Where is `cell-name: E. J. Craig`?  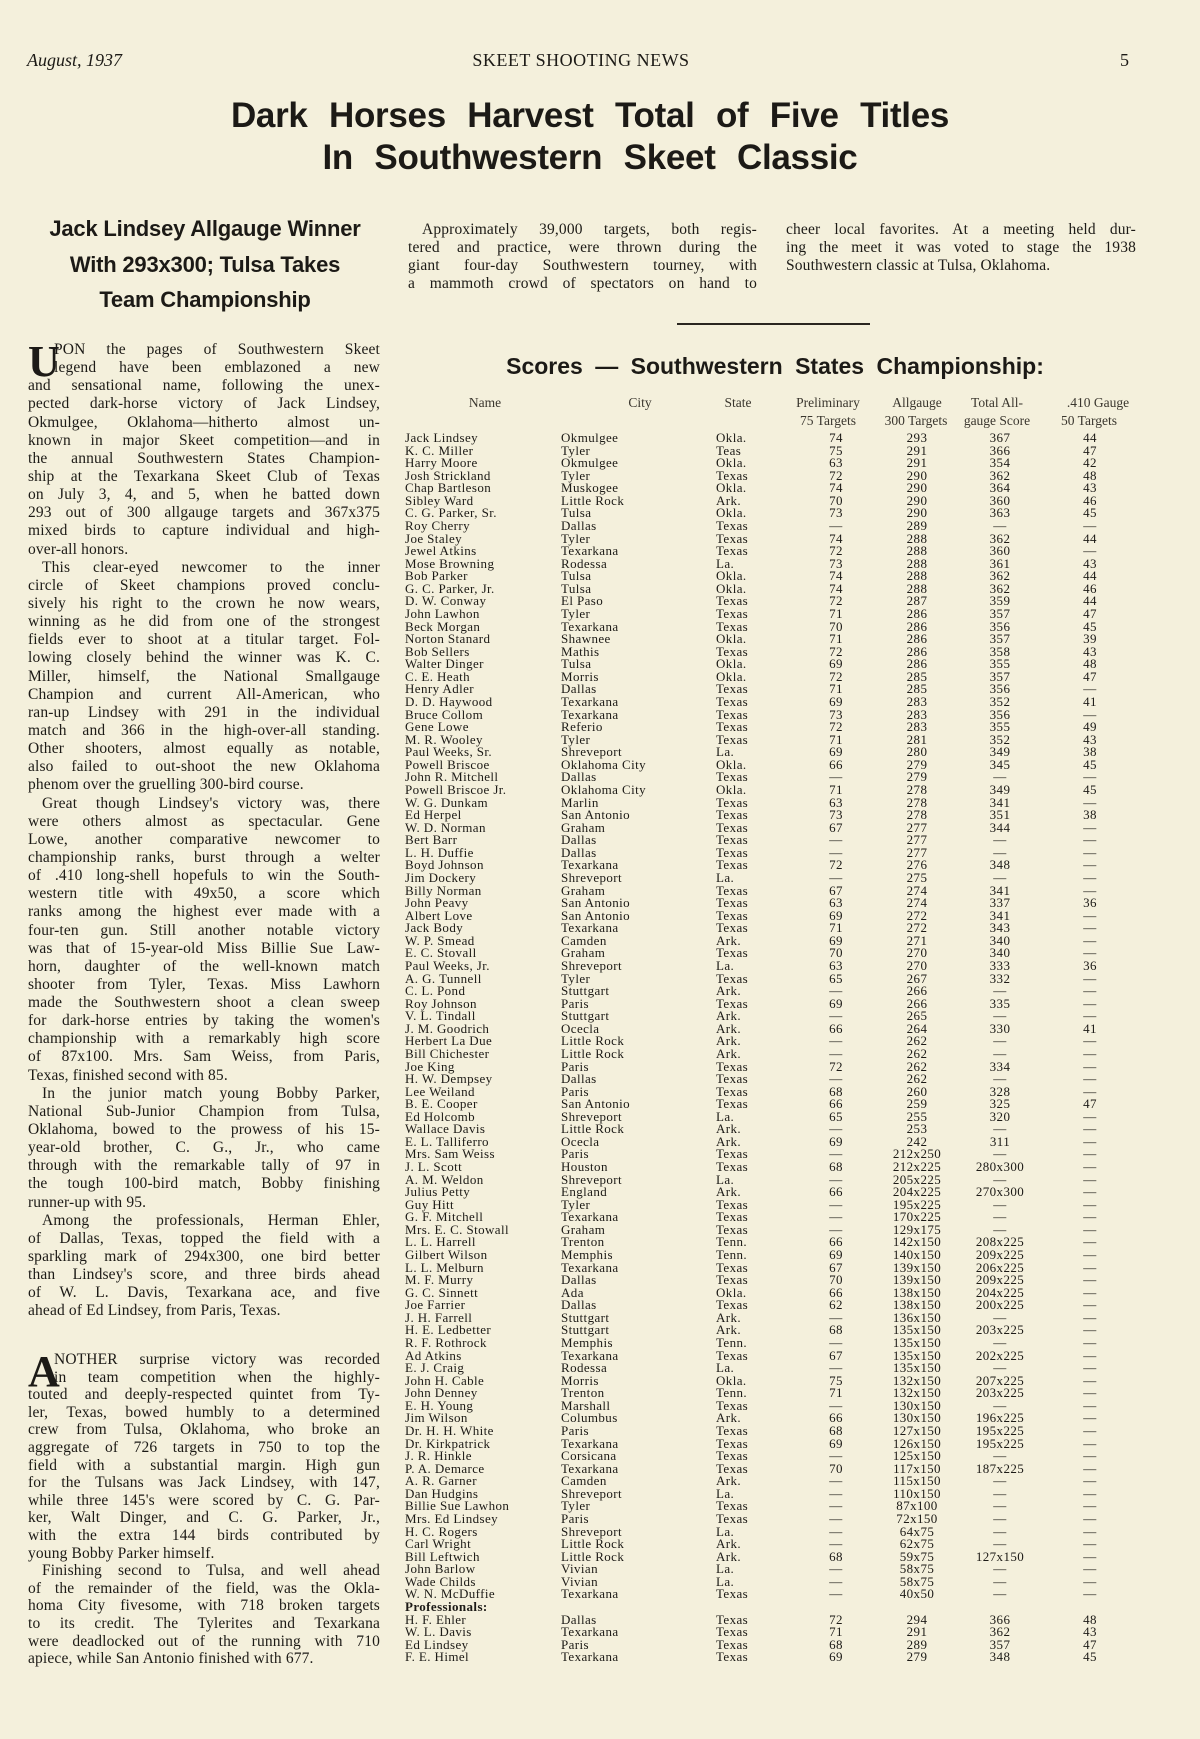 cell-name: E. J. Craig is located at coordinates (435, 1368).